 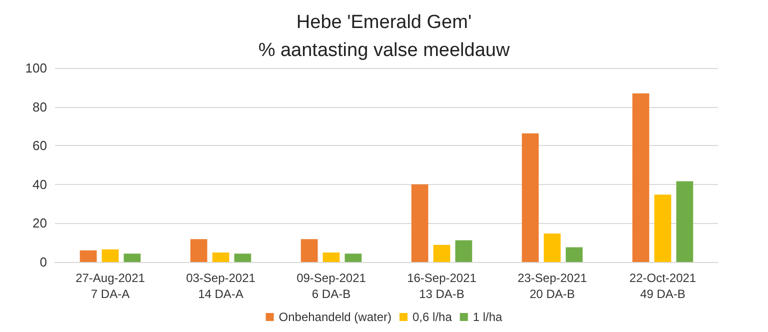 I want to click on x-tick-label: 03-Sep-2021 14 DA-A, so click(x=221, y=286).